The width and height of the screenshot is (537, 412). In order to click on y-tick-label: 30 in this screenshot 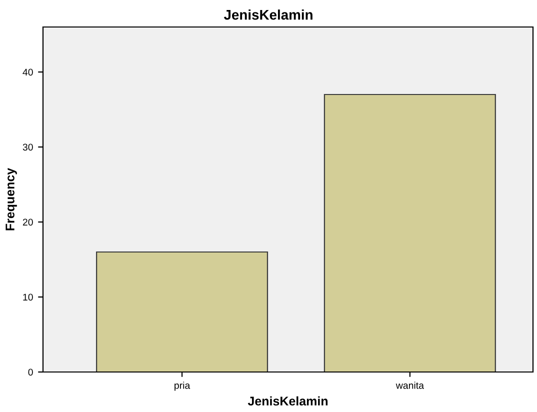, I will do `click(27, 147)`.